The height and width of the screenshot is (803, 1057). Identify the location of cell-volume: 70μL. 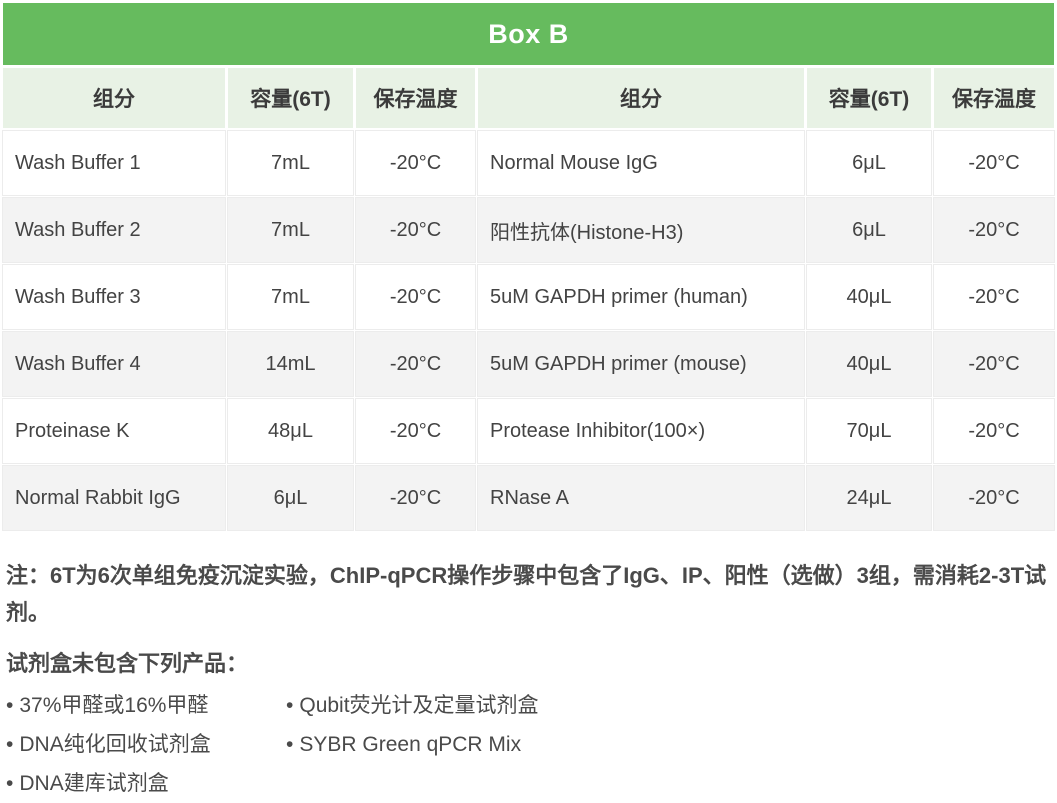
(869, 431).